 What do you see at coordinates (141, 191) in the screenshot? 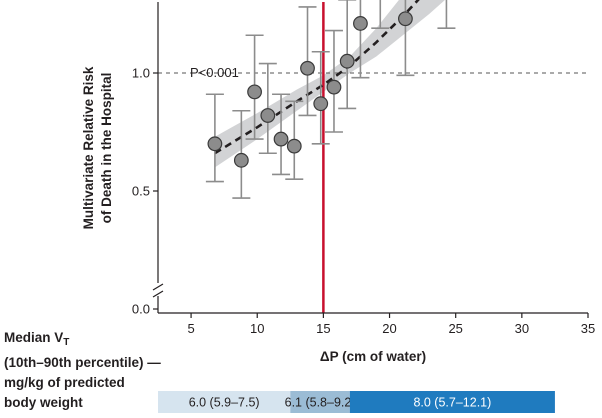
I see `y-tick-label: 0.5` at bounding box center [141, 191].